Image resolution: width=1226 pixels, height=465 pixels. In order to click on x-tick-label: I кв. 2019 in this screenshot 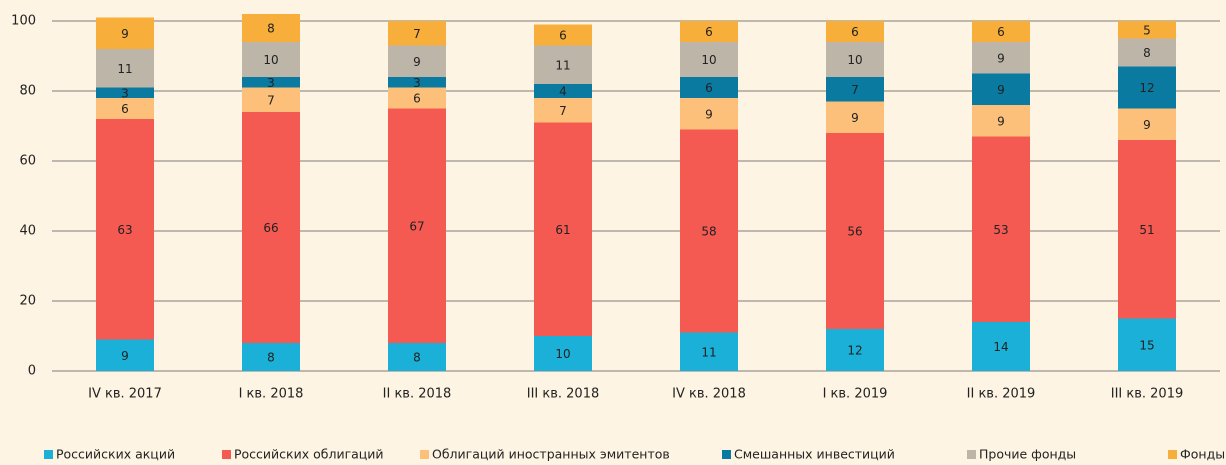, I will do `click(855, 394)`.